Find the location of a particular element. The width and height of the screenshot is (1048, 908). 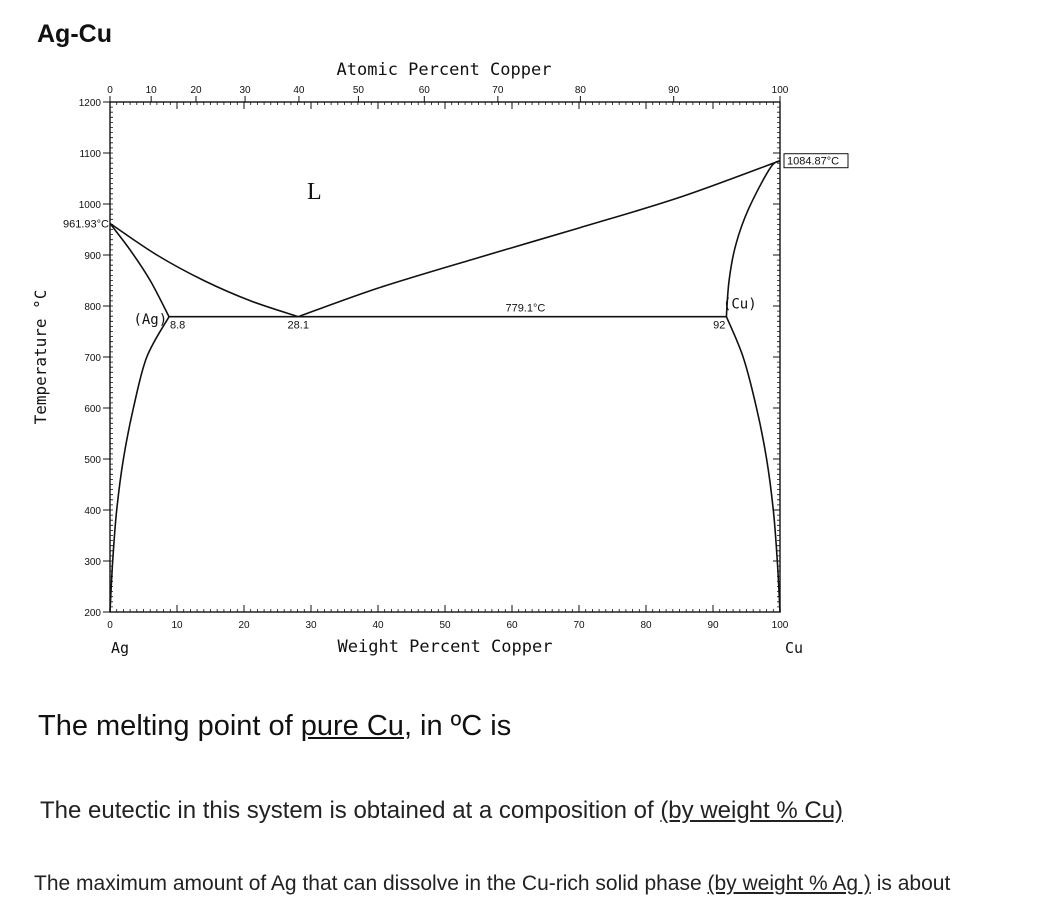

y-tick-label-500: 500 is located at coordinates (92, 460).